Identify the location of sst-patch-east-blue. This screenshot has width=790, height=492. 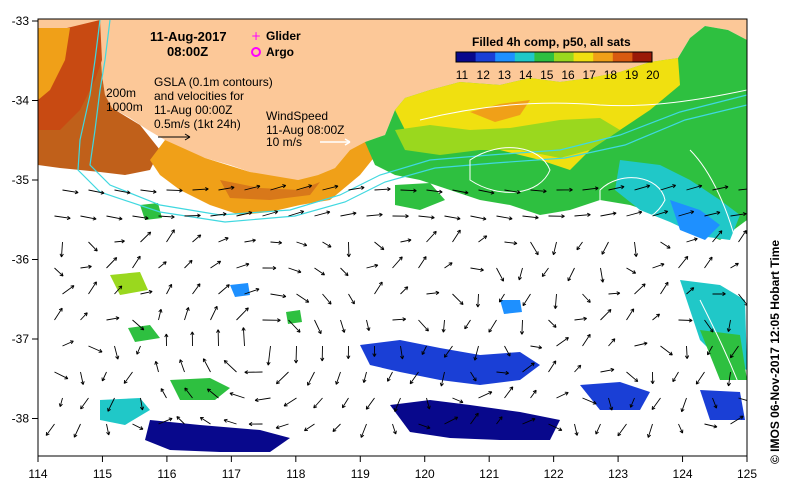
(695, 220).